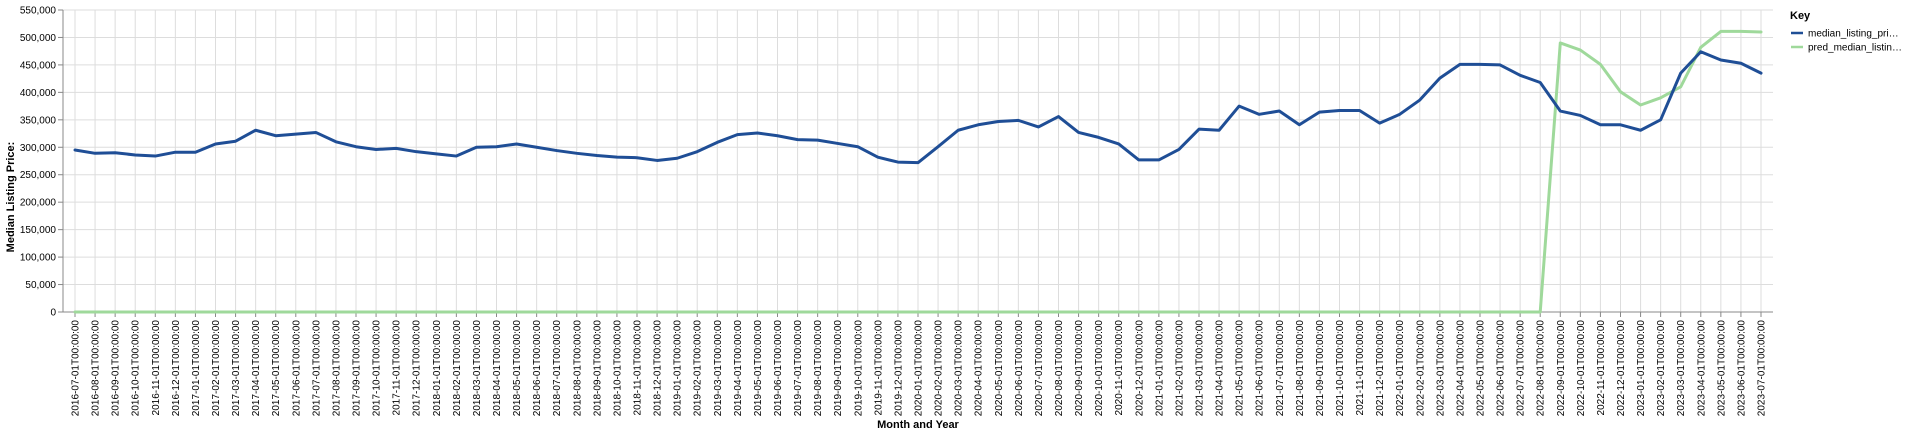 The width and height of the screenshot is (1920, 434). I want to click on x-tick-label: 2017-01-01T00:00:00, so click(196, 368).